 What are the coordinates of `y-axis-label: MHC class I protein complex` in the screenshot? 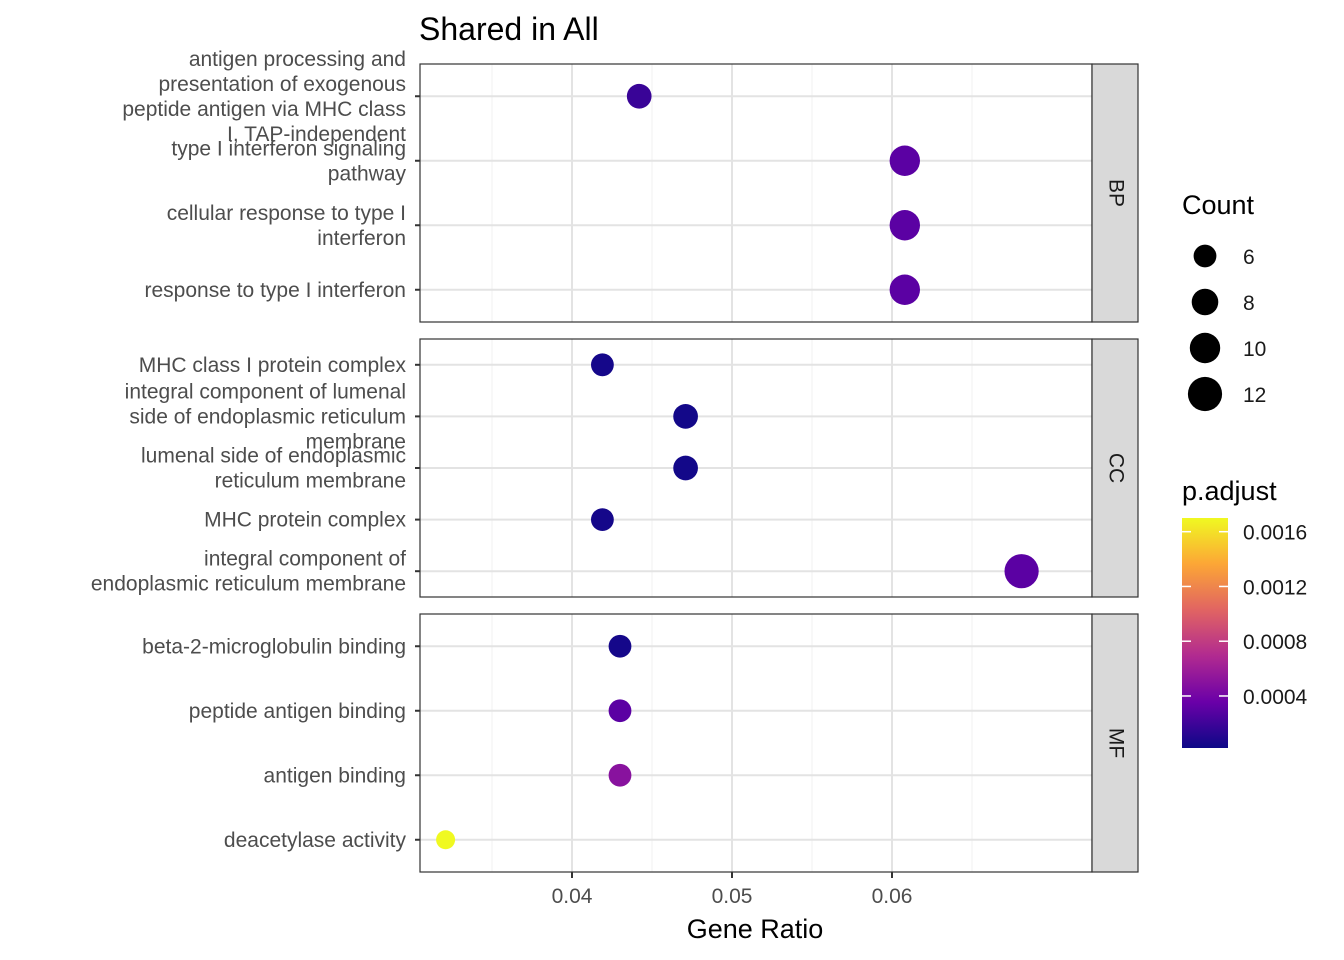 It's located at (273, 365).